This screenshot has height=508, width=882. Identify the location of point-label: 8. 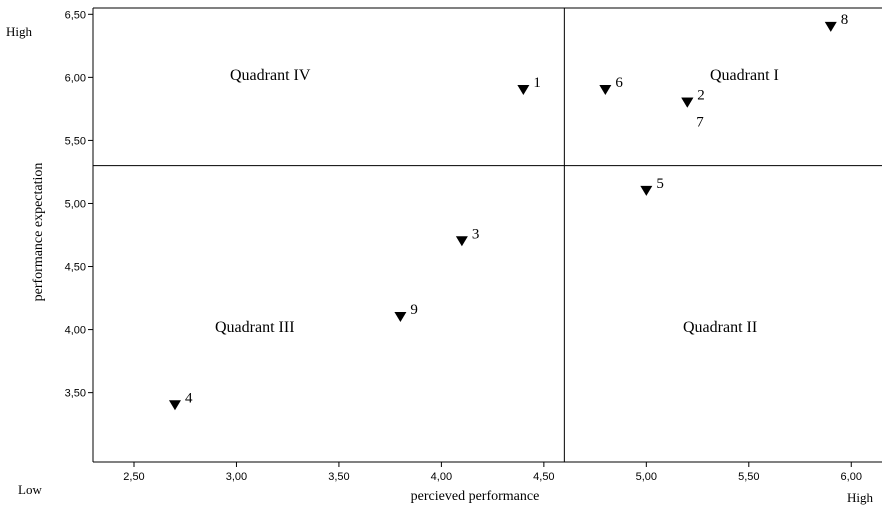
(845, 20).